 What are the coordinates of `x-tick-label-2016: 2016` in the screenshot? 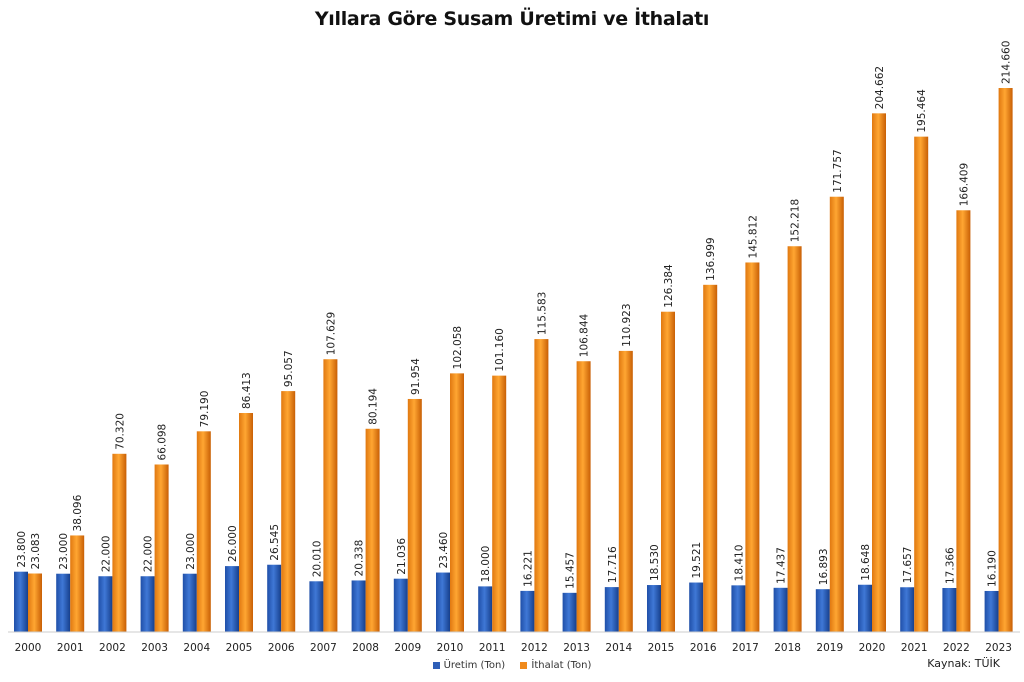 It's located at (703, 648).